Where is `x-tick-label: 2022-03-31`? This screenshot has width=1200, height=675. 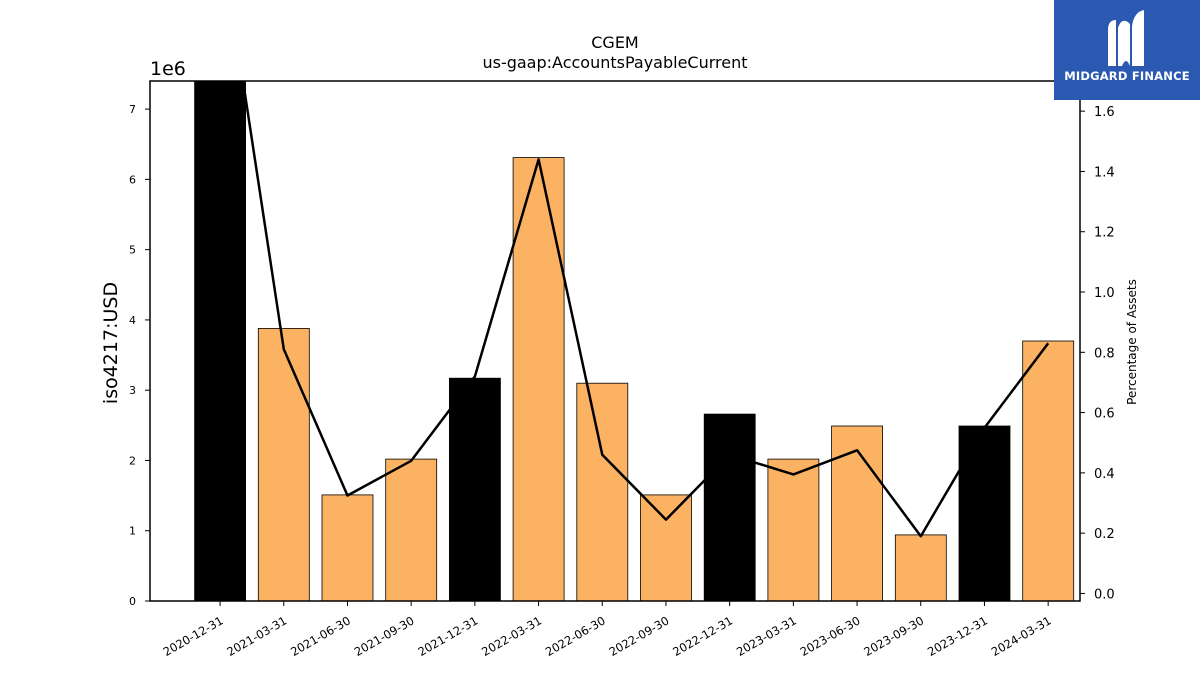 x-tick-label: 2022-03-31 is located at coordinates (511, 636).